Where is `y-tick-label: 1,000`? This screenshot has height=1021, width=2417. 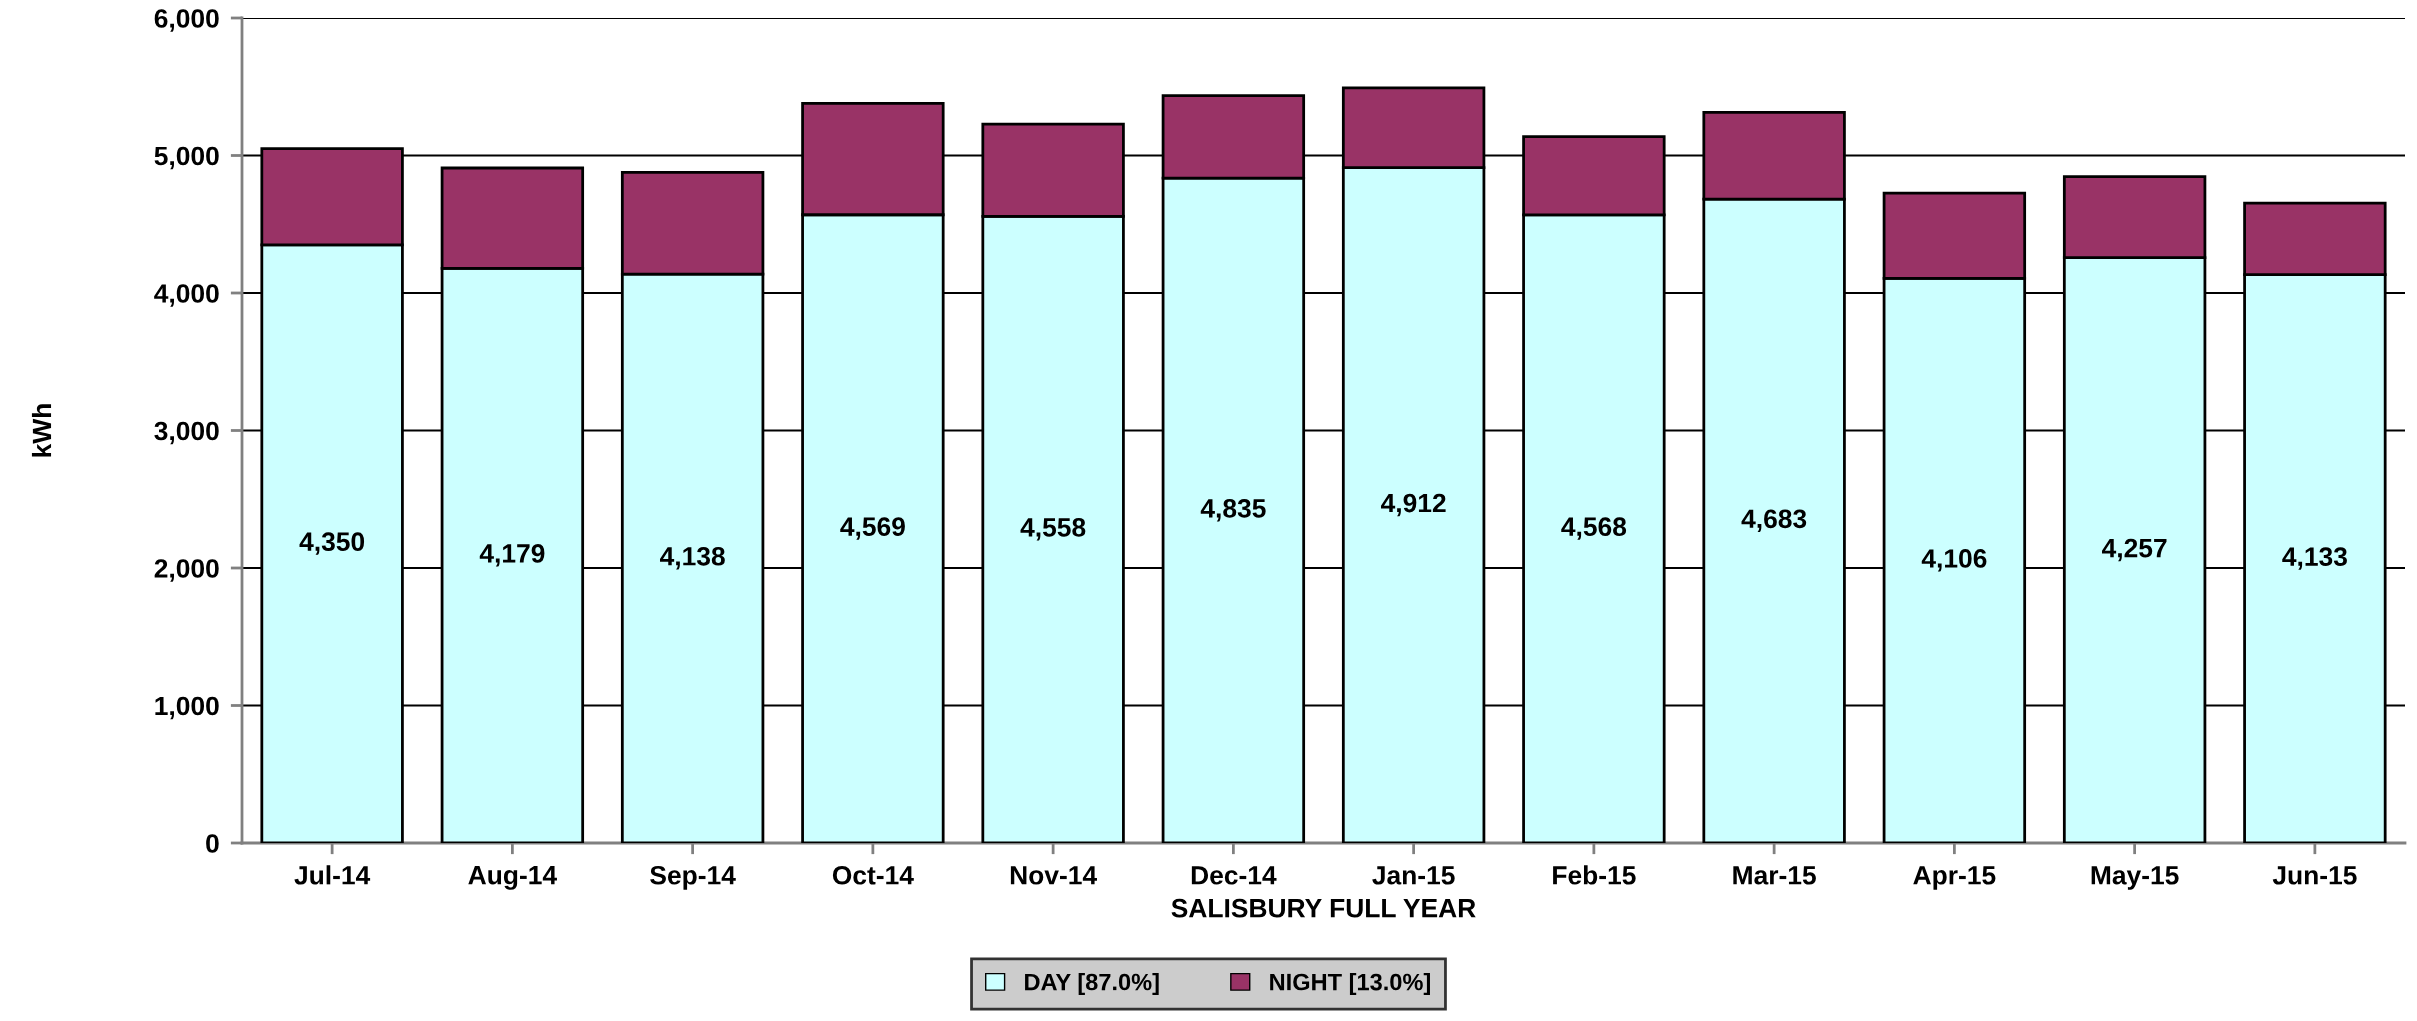
y-tick-label: 1,000 is located at coordinates (187, 708).